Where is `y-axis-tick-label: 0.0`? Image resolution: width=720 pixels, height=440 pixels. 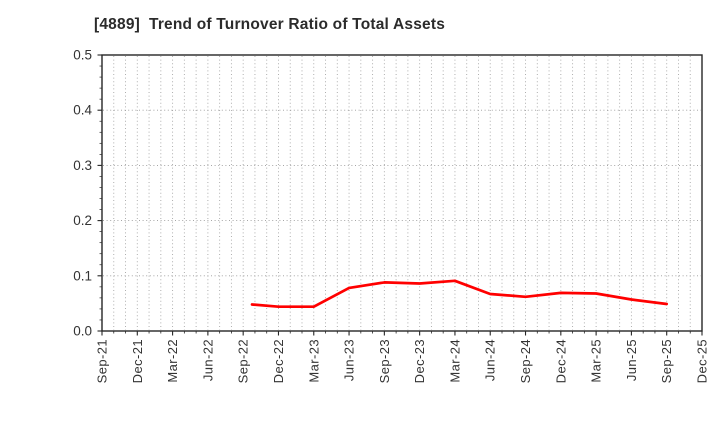
y-axis-tick-label: 0.0 is located at coordinates (82, 331).